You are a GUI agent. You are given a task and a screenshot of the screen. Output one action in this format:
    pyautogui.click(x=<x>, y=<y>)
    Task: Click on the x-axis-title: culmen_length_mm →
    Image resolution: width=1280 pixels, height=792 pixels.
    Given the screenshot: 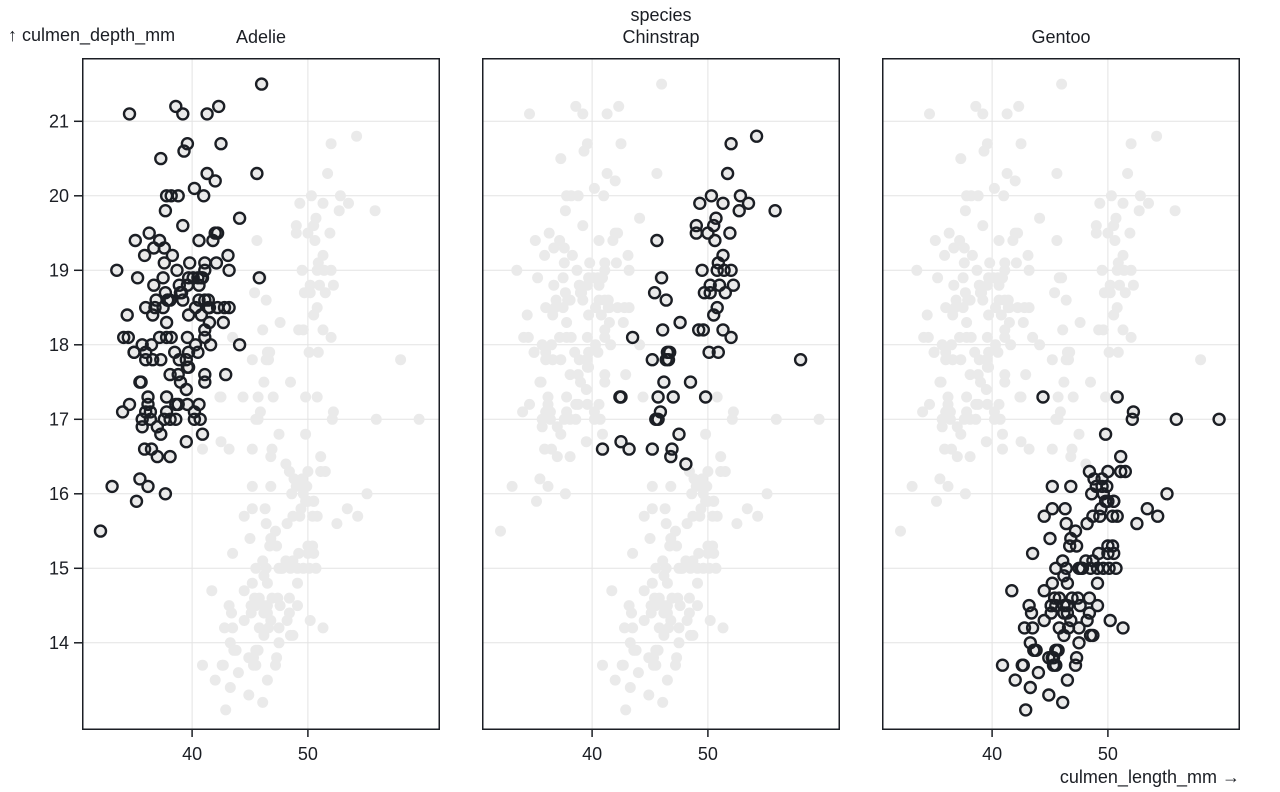 What is the action you would take?
    pyautogui.click(x=1149, y=777)
    